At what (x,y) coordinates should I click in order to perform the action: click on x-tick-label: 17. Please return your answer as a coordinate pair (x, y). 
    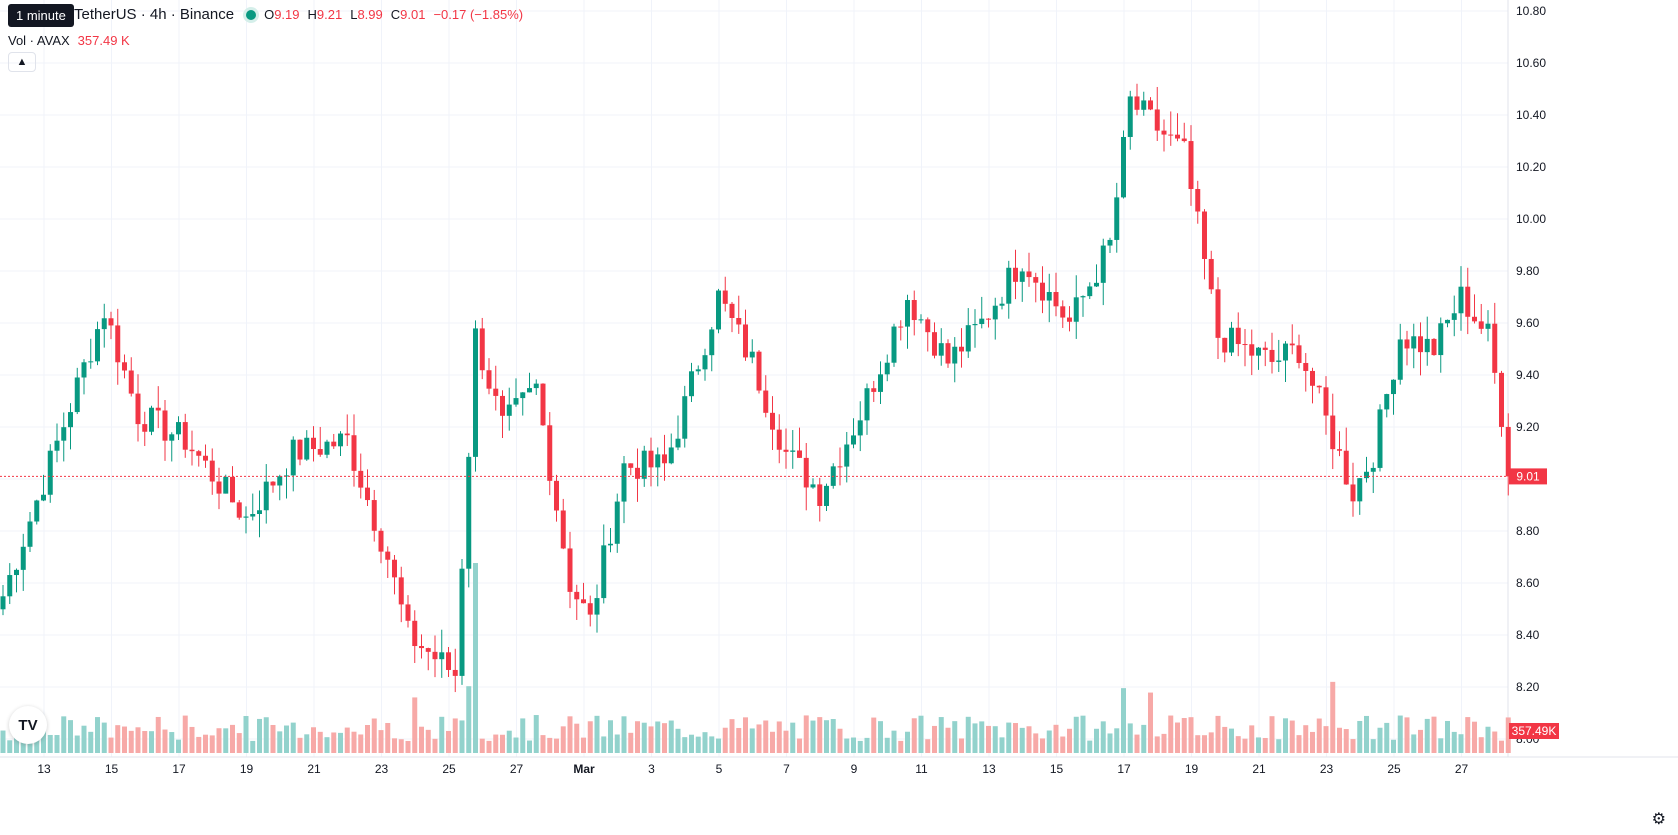
    Looking at the image, I should click on (179, 769).